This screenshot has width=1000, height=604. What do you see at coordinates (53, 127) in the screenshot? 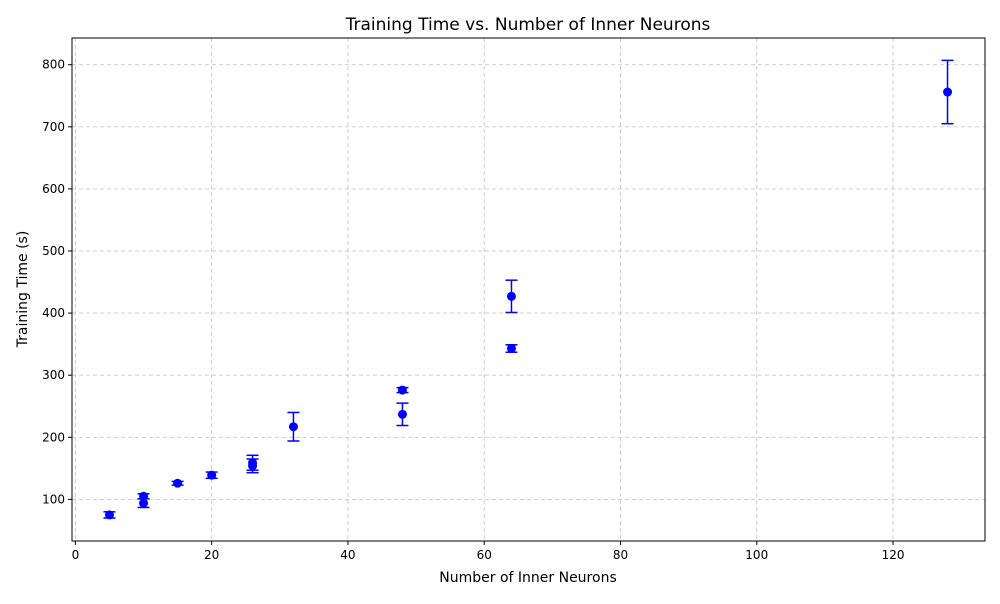
I see `y-tick-label: 700` at bounding box center [53, 127].